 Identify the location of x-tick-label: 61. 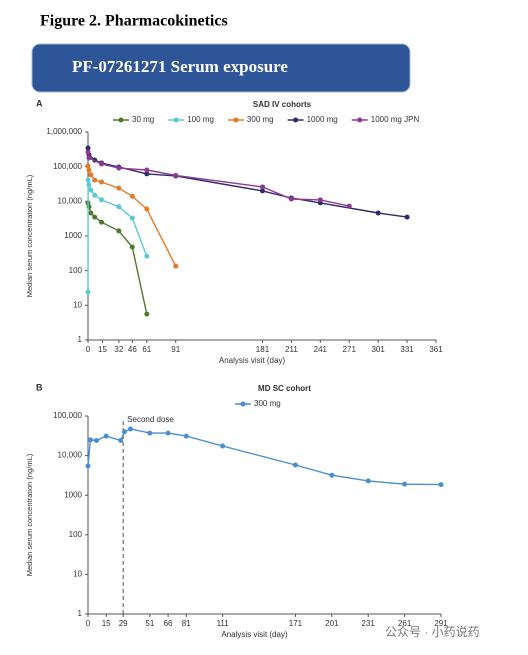
(146, 349).